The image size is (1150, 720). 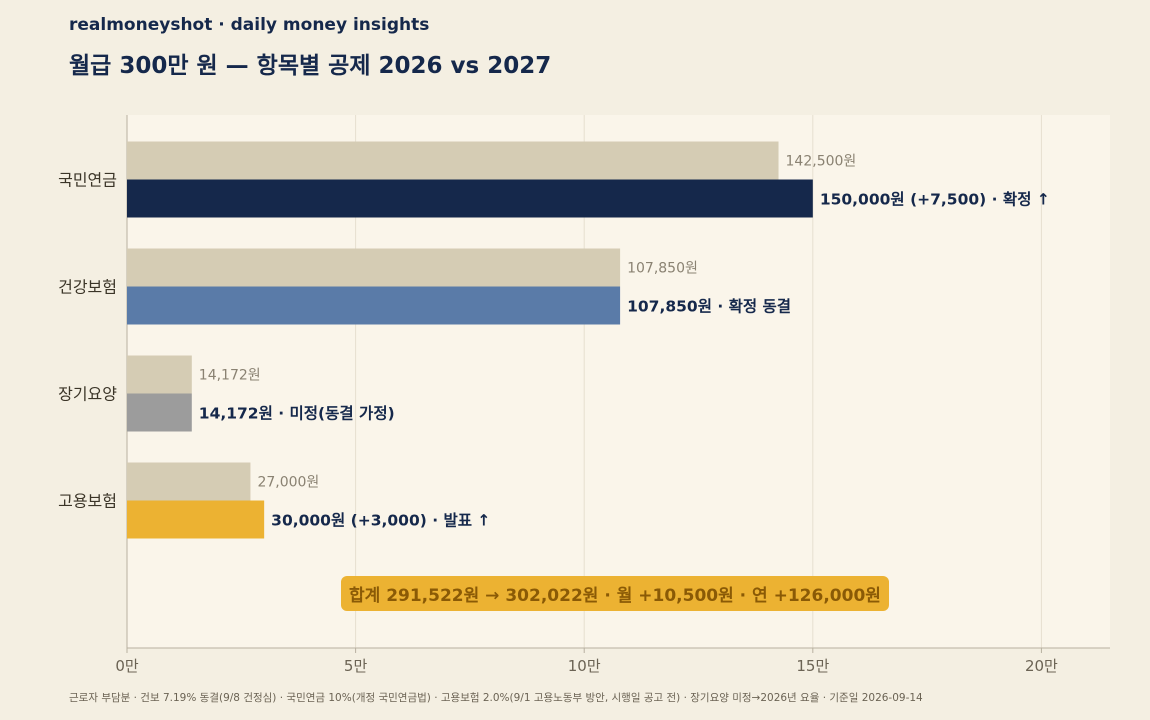 What do you see at coordinates (356, 666) in the screenshot?
I see `x-tick-label: 5만` at bounding box center [356, 666].